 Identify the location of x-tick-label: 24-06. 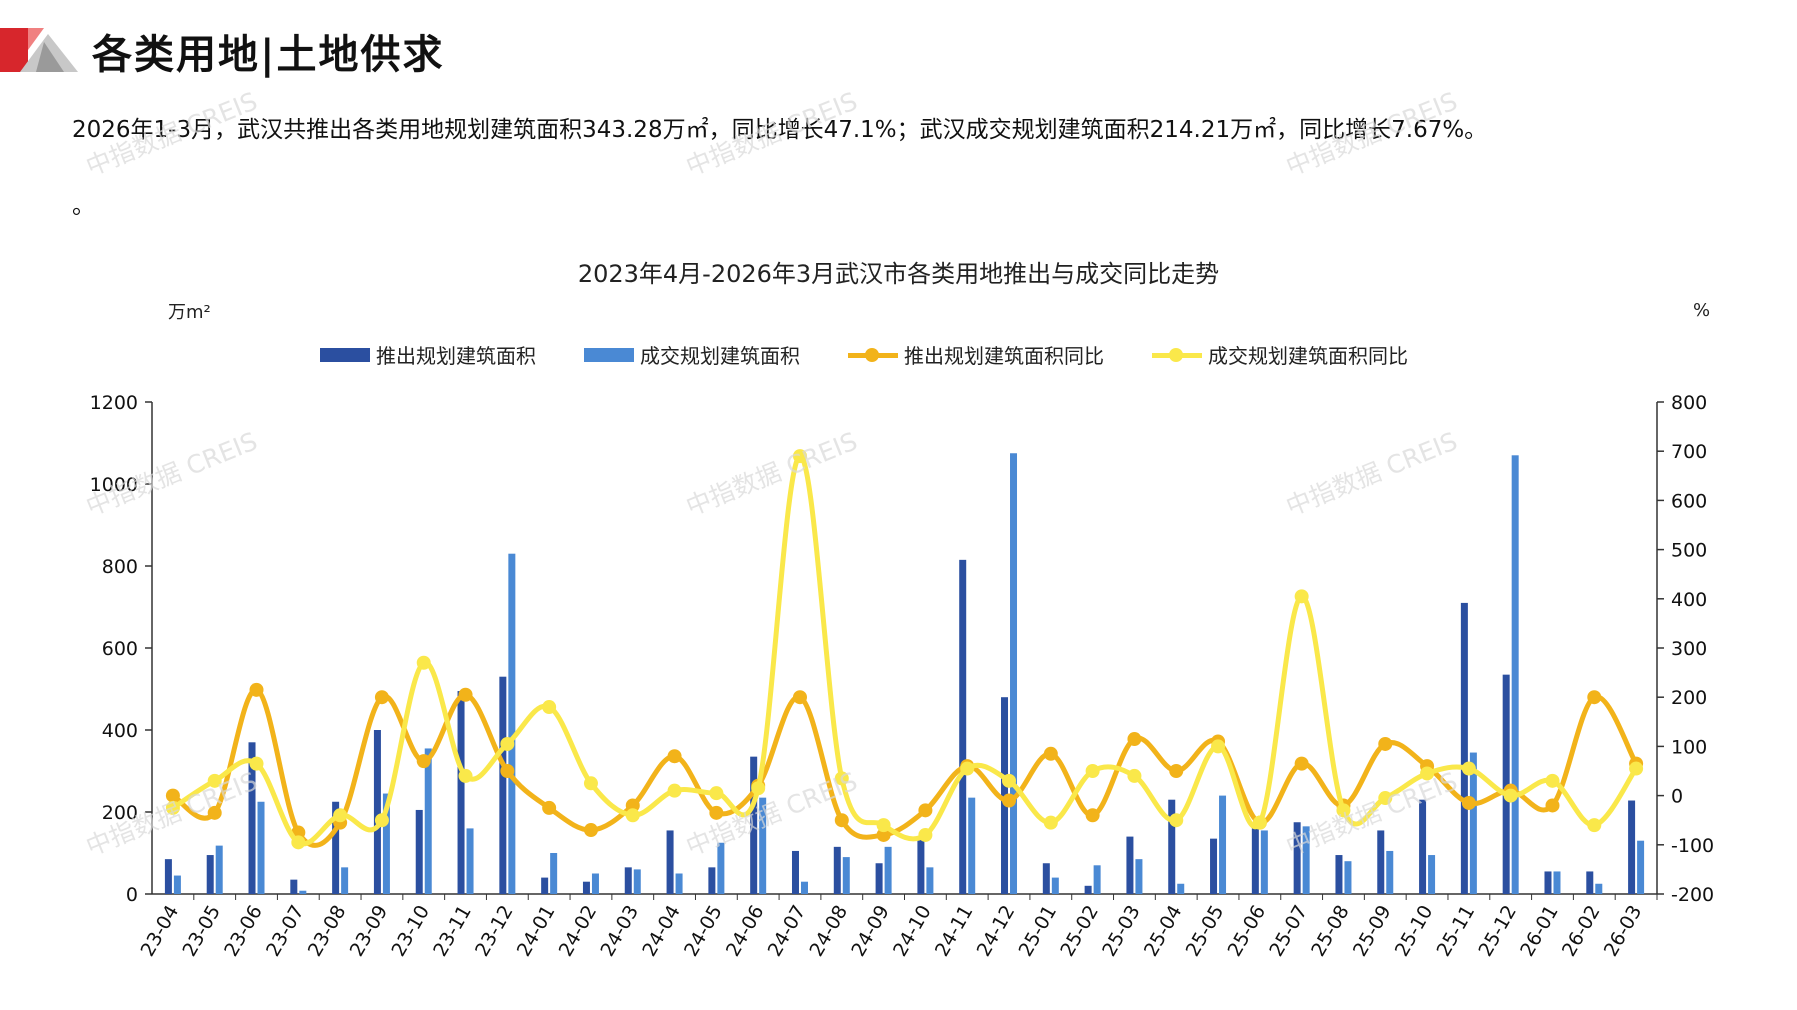
(745, 931).